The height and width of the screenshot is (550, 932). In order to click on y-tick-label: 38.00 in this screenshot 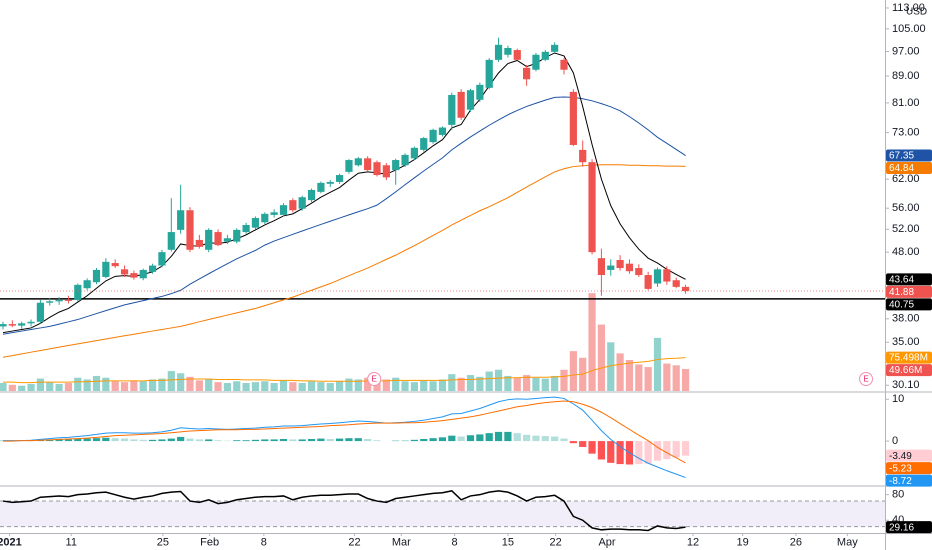, I will do `click(906, 319)`.